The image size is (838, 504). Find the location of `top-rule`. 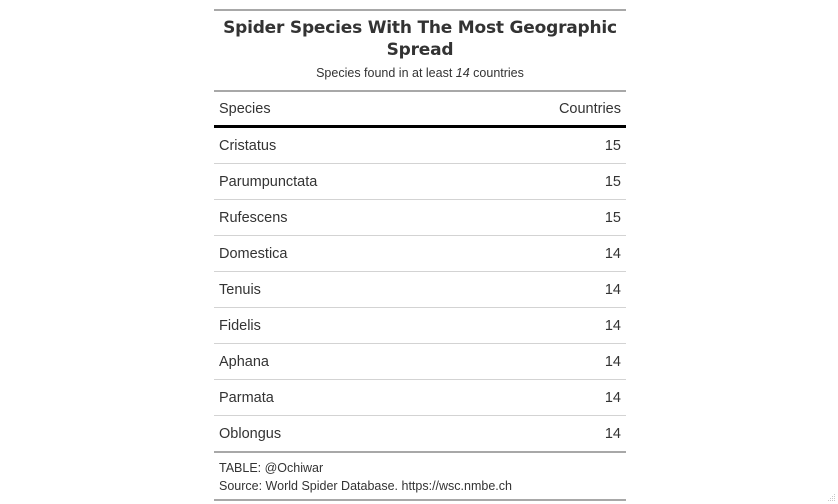

top-rule is located at coordinates (420, 10).